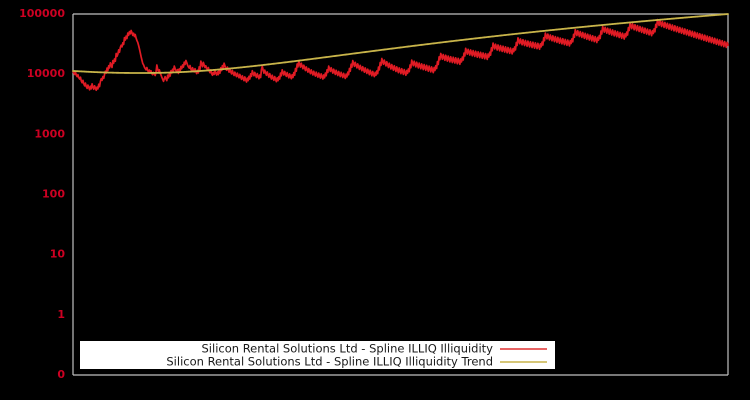 The image size is (750, 400). What do you see at coordinates (46, 73) in the screenshot?
I see `y-axis-tick-10000: 10000` at bounding box center [46, 73].